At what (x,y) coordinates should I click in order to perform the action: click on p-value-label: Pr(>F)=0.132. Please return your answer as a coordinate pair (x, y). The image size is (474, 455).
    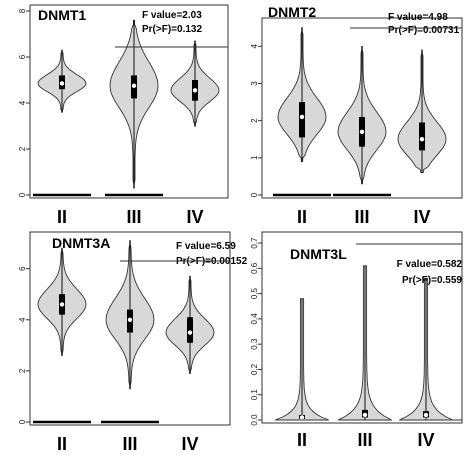
    Looking at the image, I should click on (172, 29).